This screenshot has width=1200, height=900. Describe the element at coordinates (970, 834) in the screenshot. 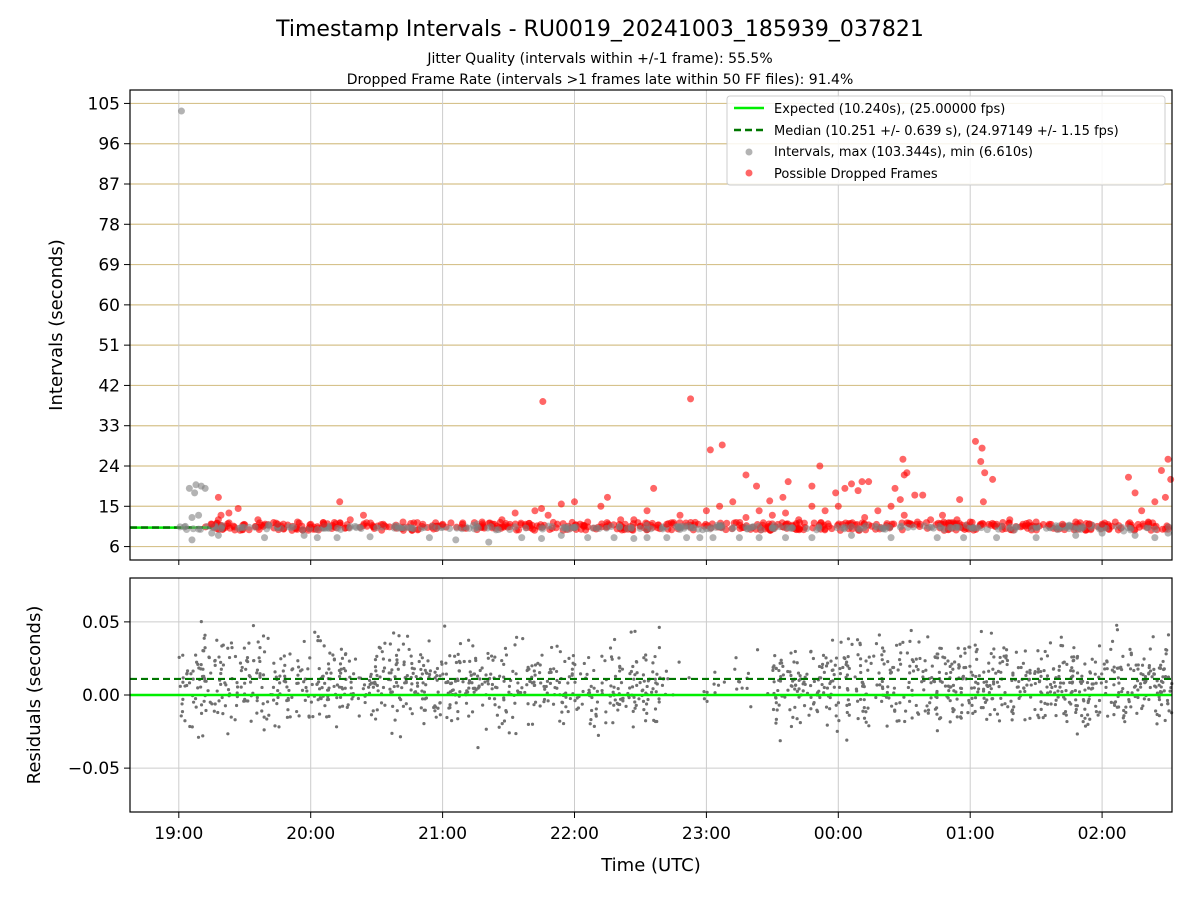

I see `time-x-tick-label: 01:00` at that location.